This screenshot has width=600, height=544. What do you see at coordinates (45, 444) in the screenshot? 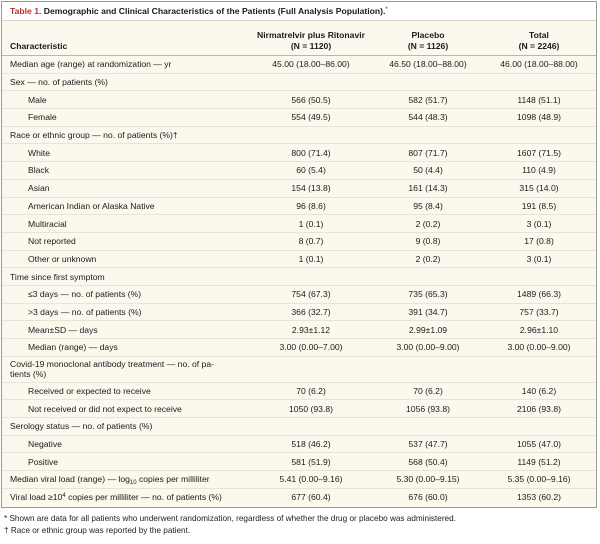
I see `row-label: Negative` at bounding box center [45, 444].